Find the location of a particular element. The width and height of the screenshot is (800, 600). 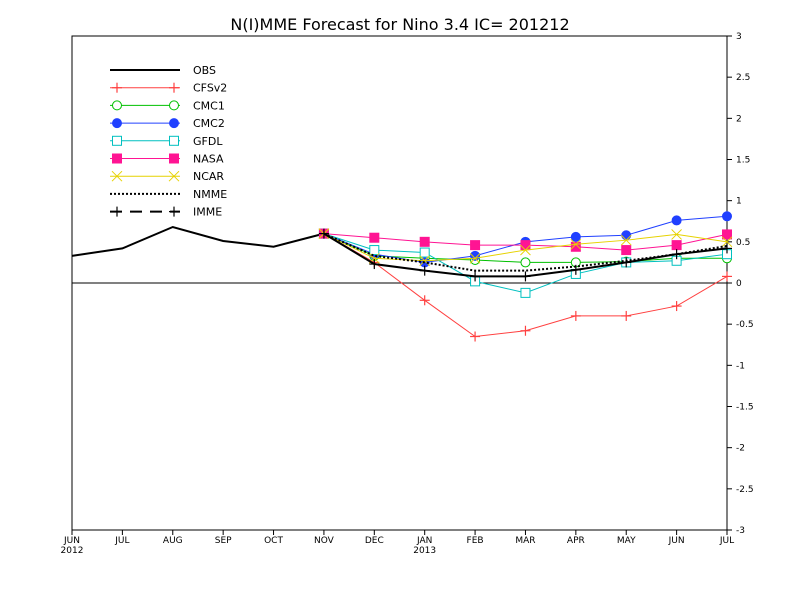

y-tick-label: -2 is located at coordinates (740, 449).